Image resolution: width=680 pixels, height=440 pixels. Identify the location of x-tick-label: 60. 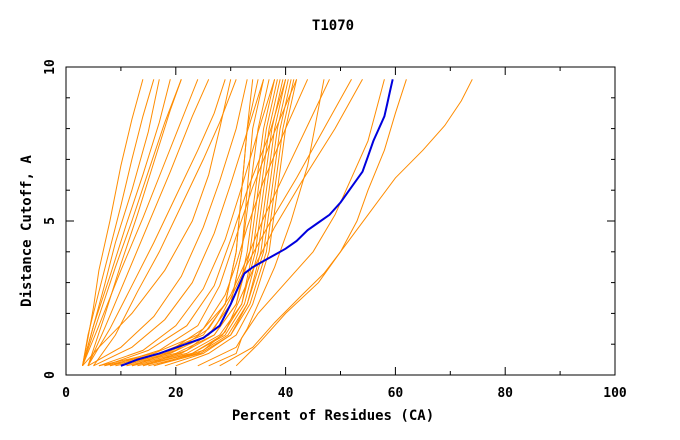
(396, 393).